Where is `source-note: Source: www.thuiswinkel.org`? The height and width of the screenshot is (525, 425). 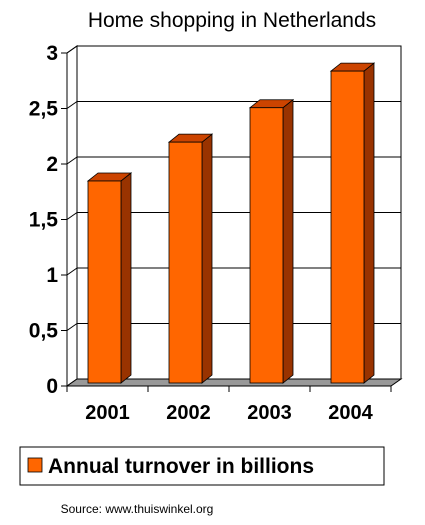 source-note: Source: www.thuiswinkel.org is located at coordinates (137, 509).